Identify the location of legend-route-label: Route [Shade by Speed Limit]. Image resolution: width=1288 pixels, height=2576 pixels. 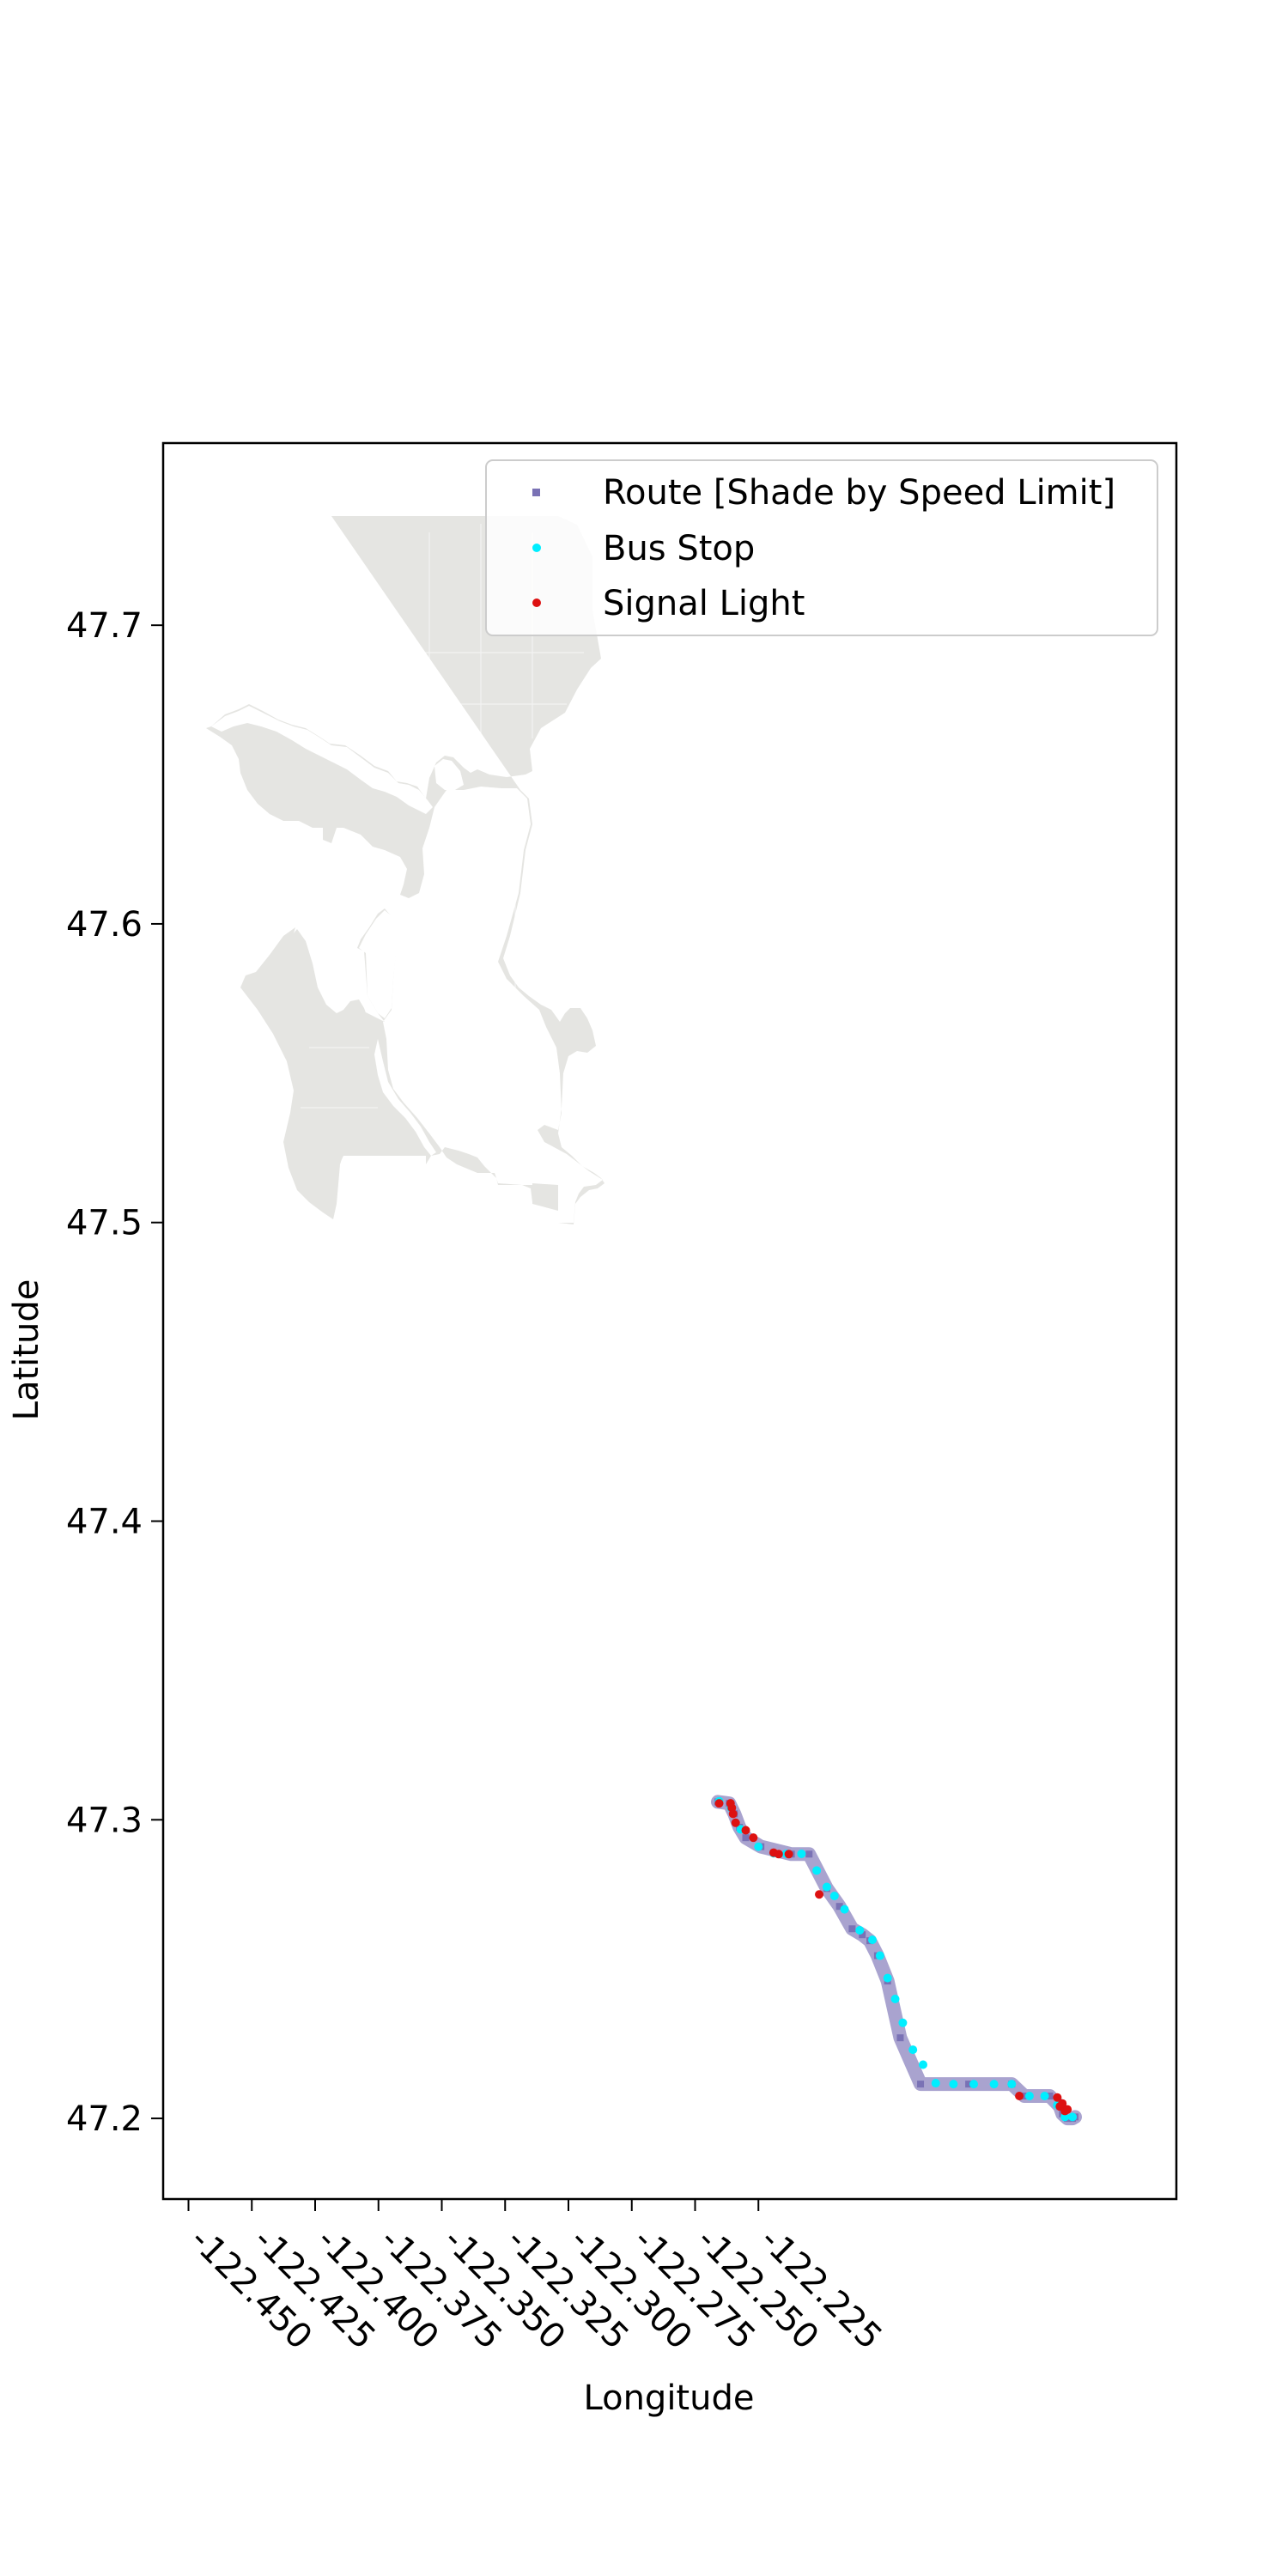
(859, 493).